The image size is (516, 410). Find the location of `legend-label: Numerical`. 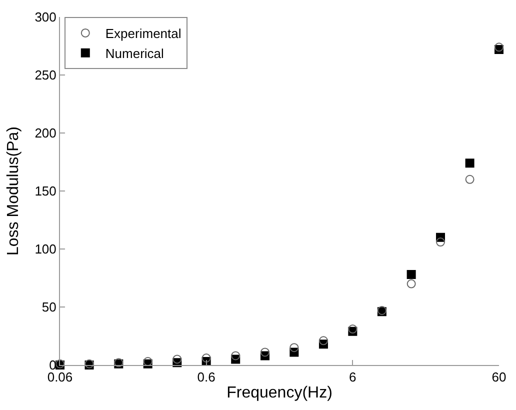

legend-label: Numerical is located at coordinates (134, 53).